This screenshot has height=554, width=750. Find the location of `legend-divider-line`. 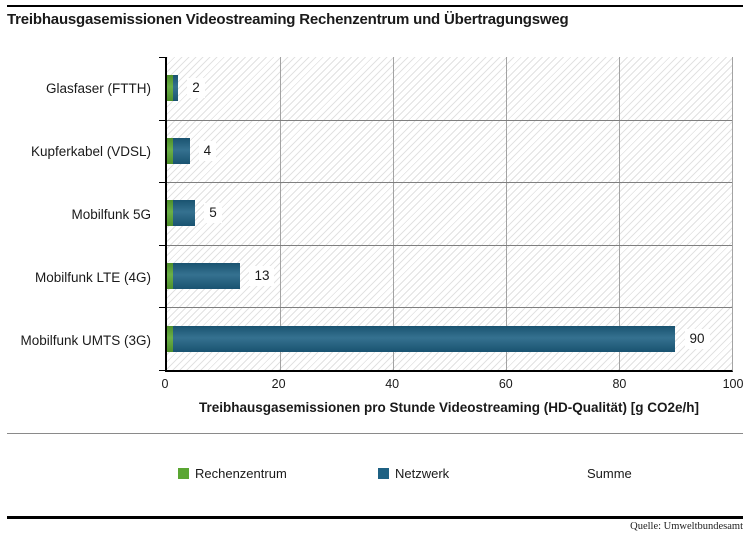

legend-divider-line is located at coordinates (375, 433).